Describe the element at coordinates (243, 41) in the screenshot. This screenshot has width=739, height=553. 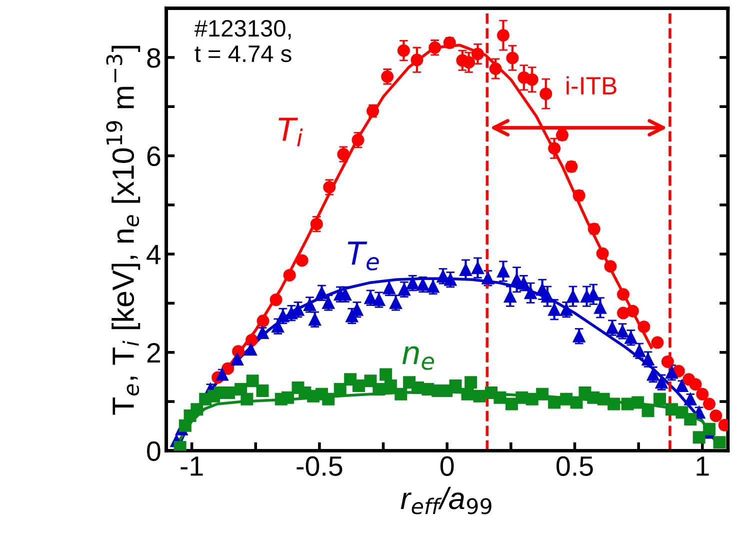
I see `annotation: #123130, t = 4.74 s` at that location.